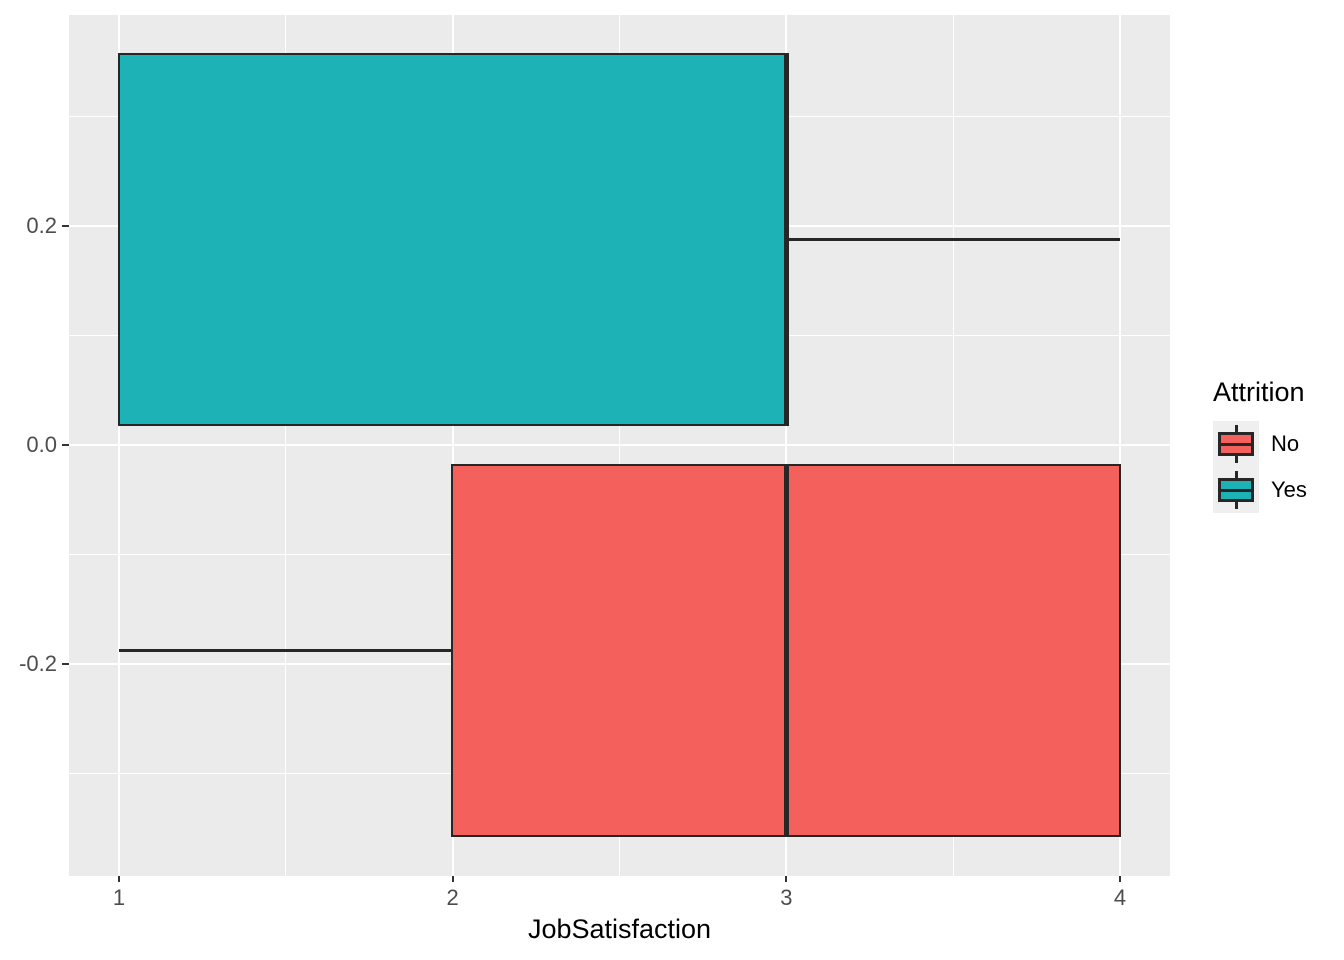 This screenshot has height=960, width=1344. I want to click on y-tick-label: -0.2, so click(38, 663).